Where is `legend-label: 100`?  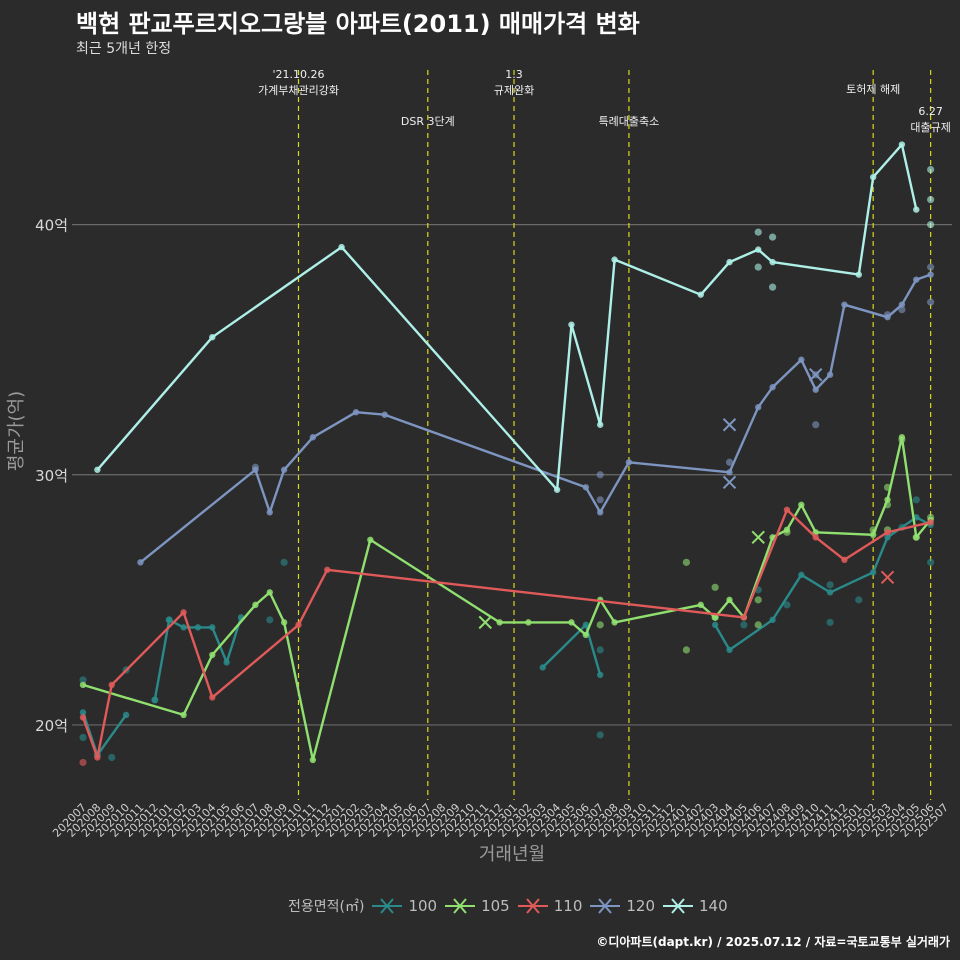
legend-label: 100 is located at coordinates (423, 906).